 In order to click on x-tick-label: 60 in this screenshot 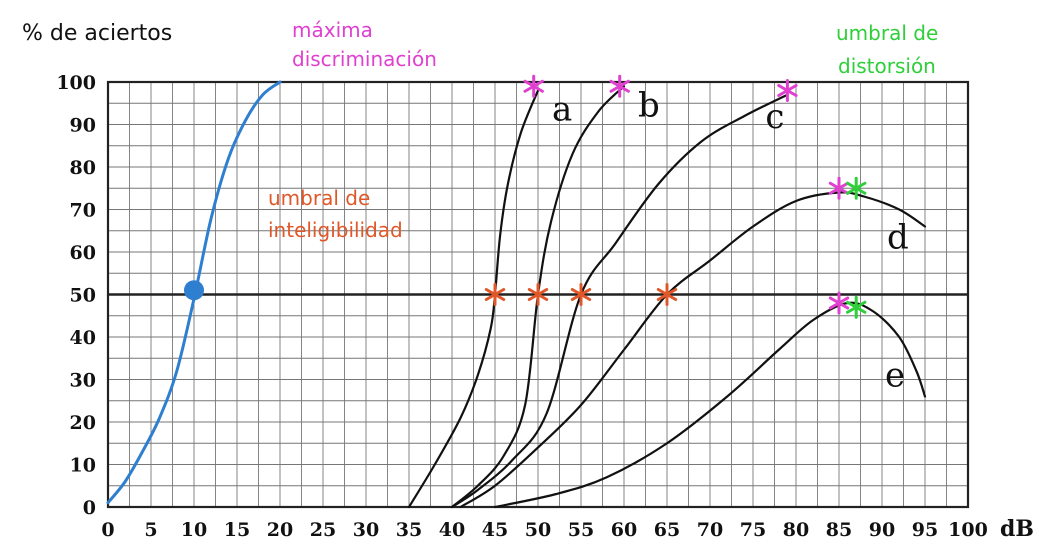, I will do `click(624, 530)`.